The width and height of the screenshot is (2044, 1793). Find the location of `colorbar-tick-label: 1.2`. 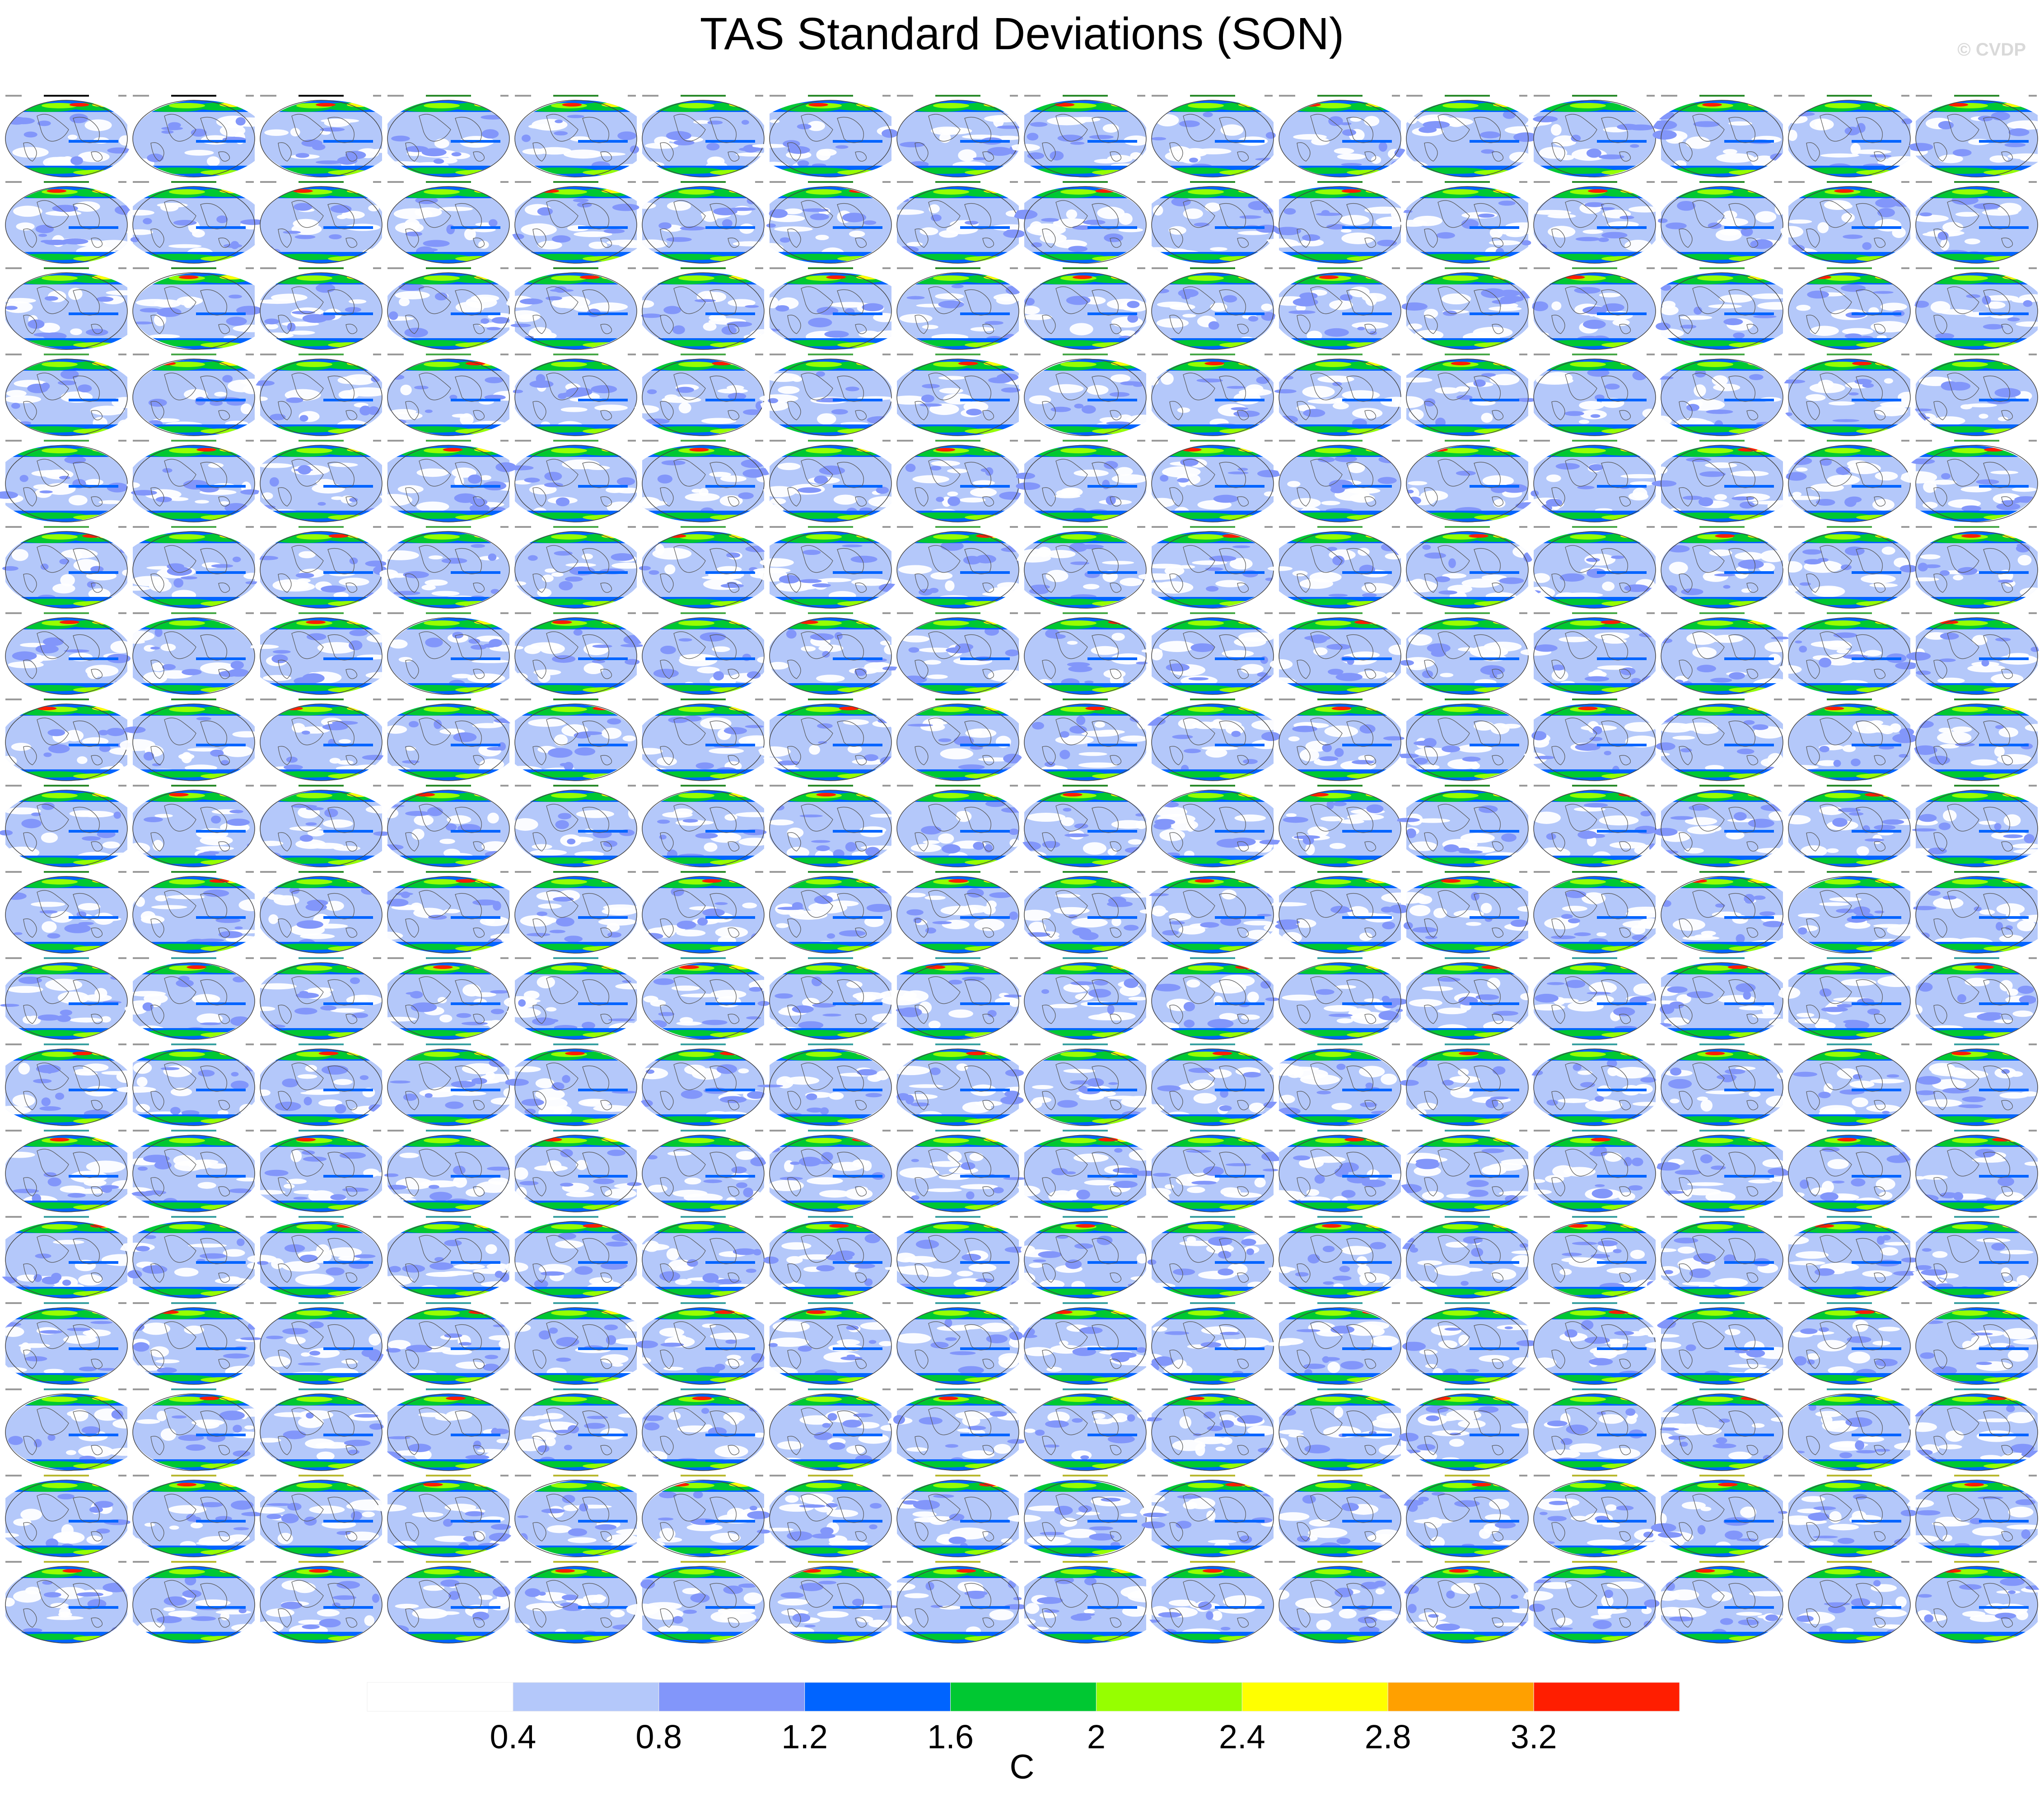

colorbar-tick-label: 1.2 is located at coordinates (805, 1737).